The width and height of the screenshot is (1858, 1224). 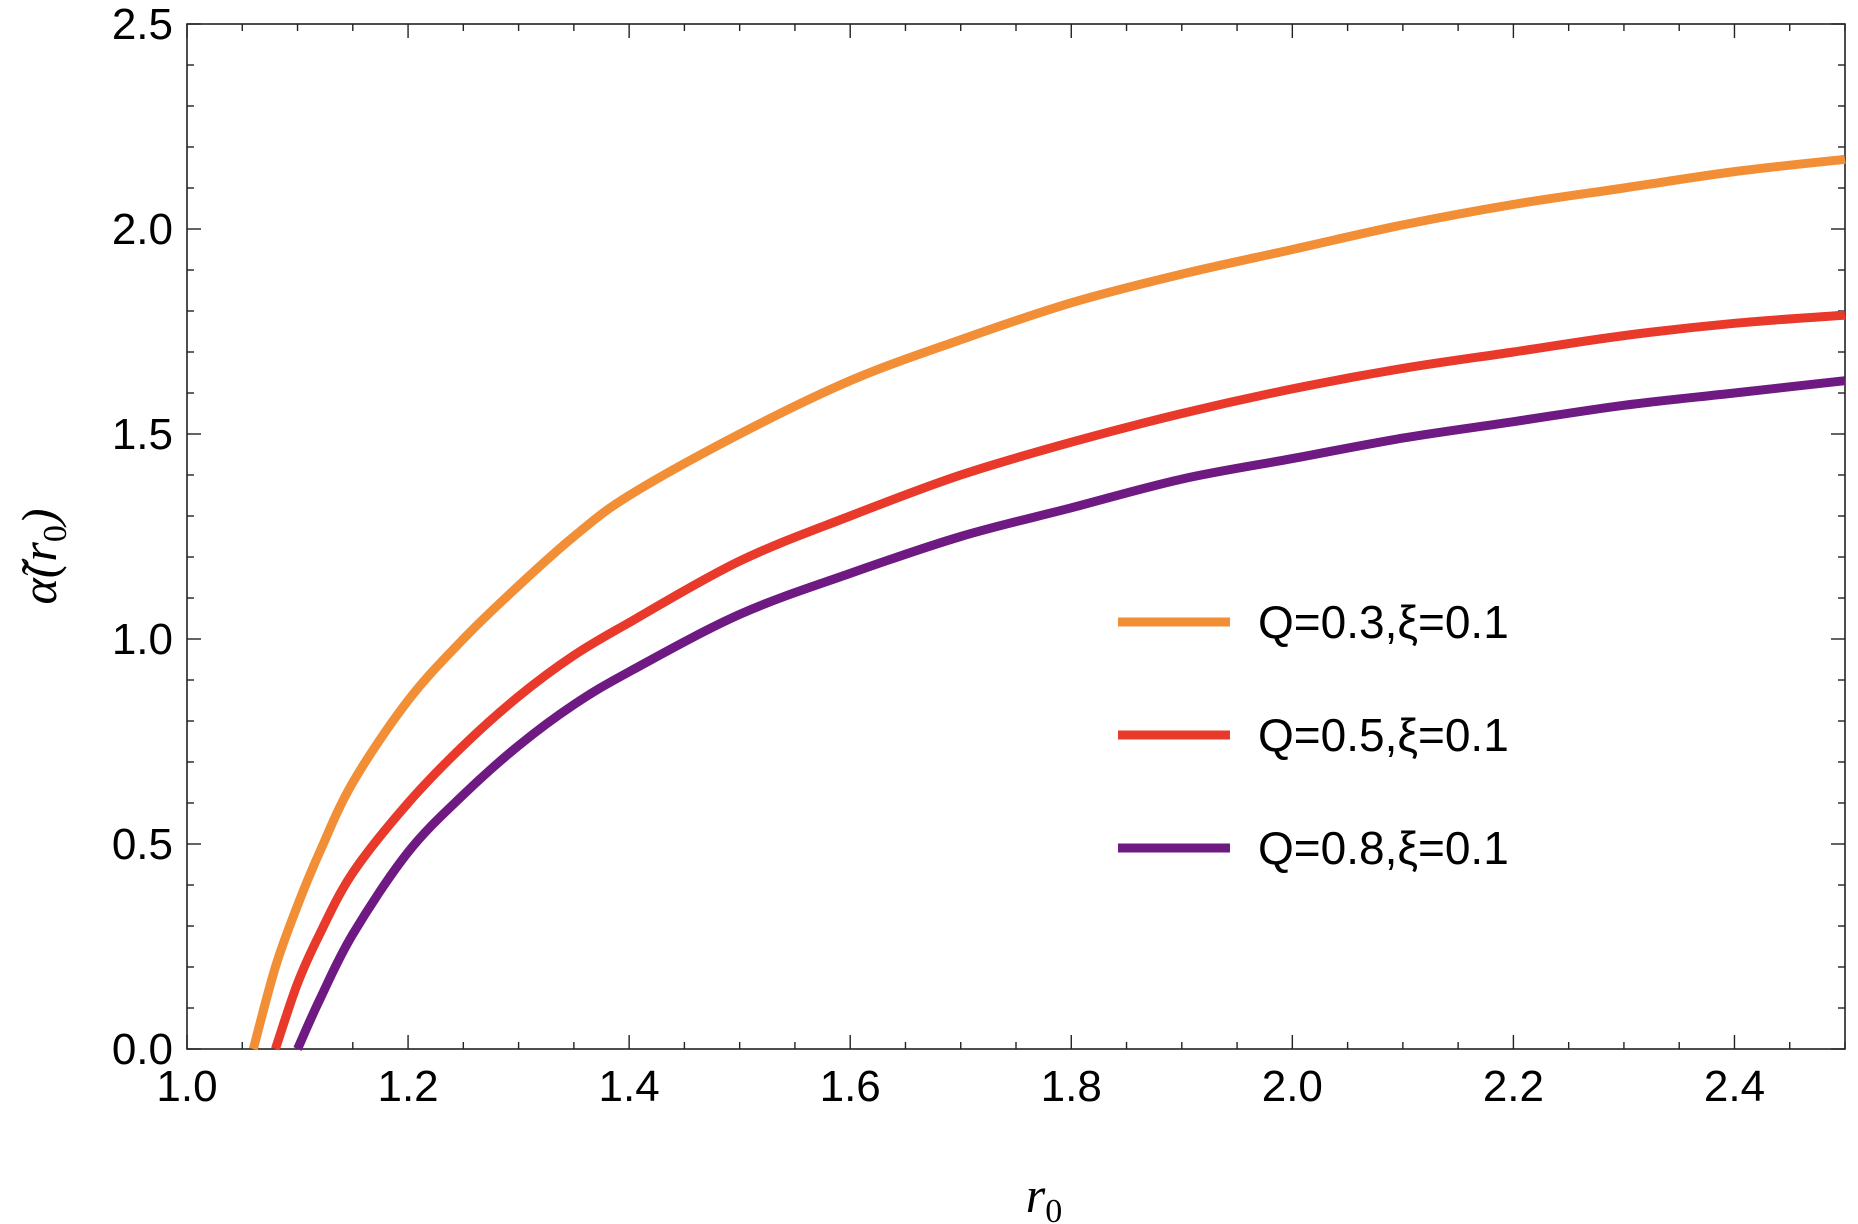 What do you see at coordinates (850, 1086) in the screenshot?
I see `x-tick-label: 1.6` at bounding box center [850, 1086].